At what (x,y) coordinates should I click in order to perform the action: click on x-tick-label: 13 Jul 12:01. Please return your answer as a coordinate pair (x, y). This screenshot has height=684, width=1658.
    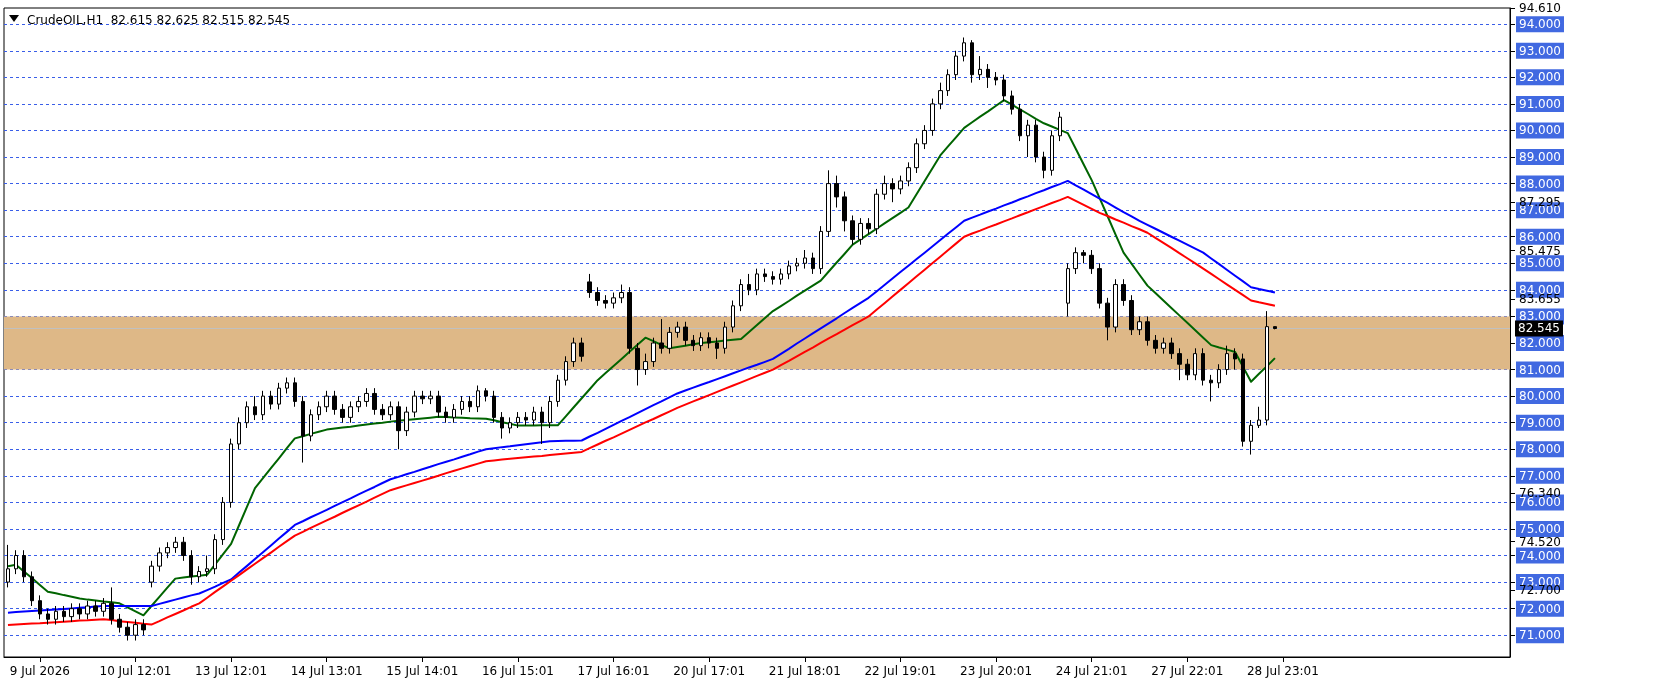
    Looking at the image, I should click on (231, 671).